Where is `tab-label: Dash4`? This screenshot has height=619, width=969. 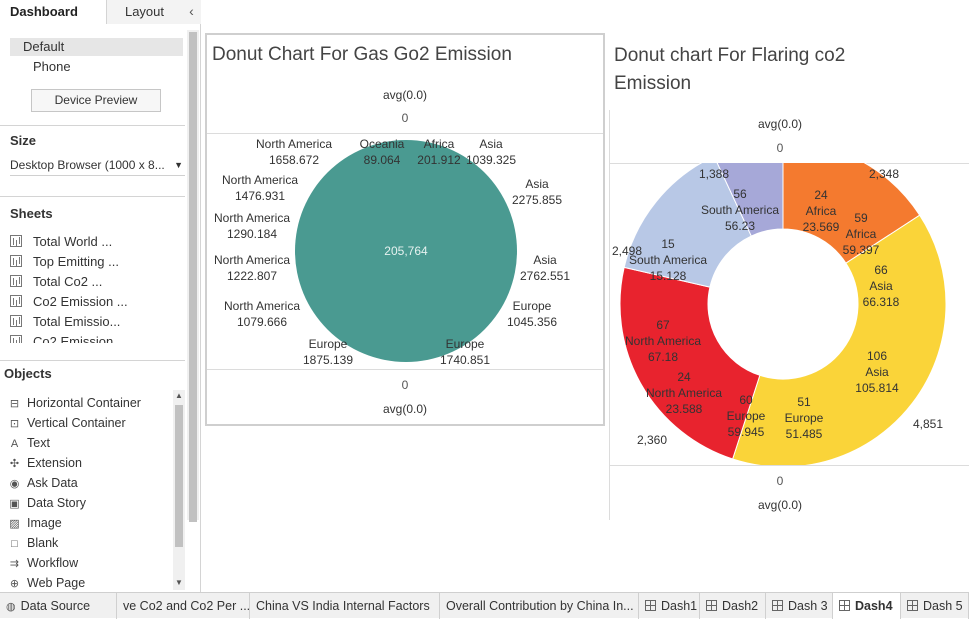 tab-label: Dash4 is located at coordinates (874, 606).